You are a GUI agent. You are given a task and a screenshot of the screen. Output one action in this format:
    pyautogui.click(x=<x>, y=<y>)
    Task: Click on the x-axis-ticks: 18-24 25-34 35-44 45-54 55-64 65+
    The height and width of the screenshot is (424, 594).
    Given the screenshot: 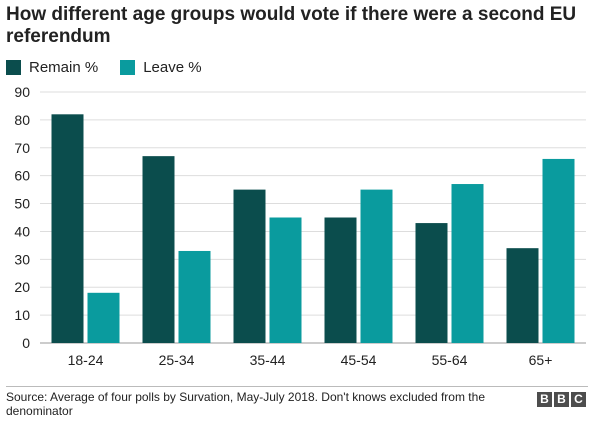 What is the action you would take?
    pyautogui.click(x=310, y=360)
    